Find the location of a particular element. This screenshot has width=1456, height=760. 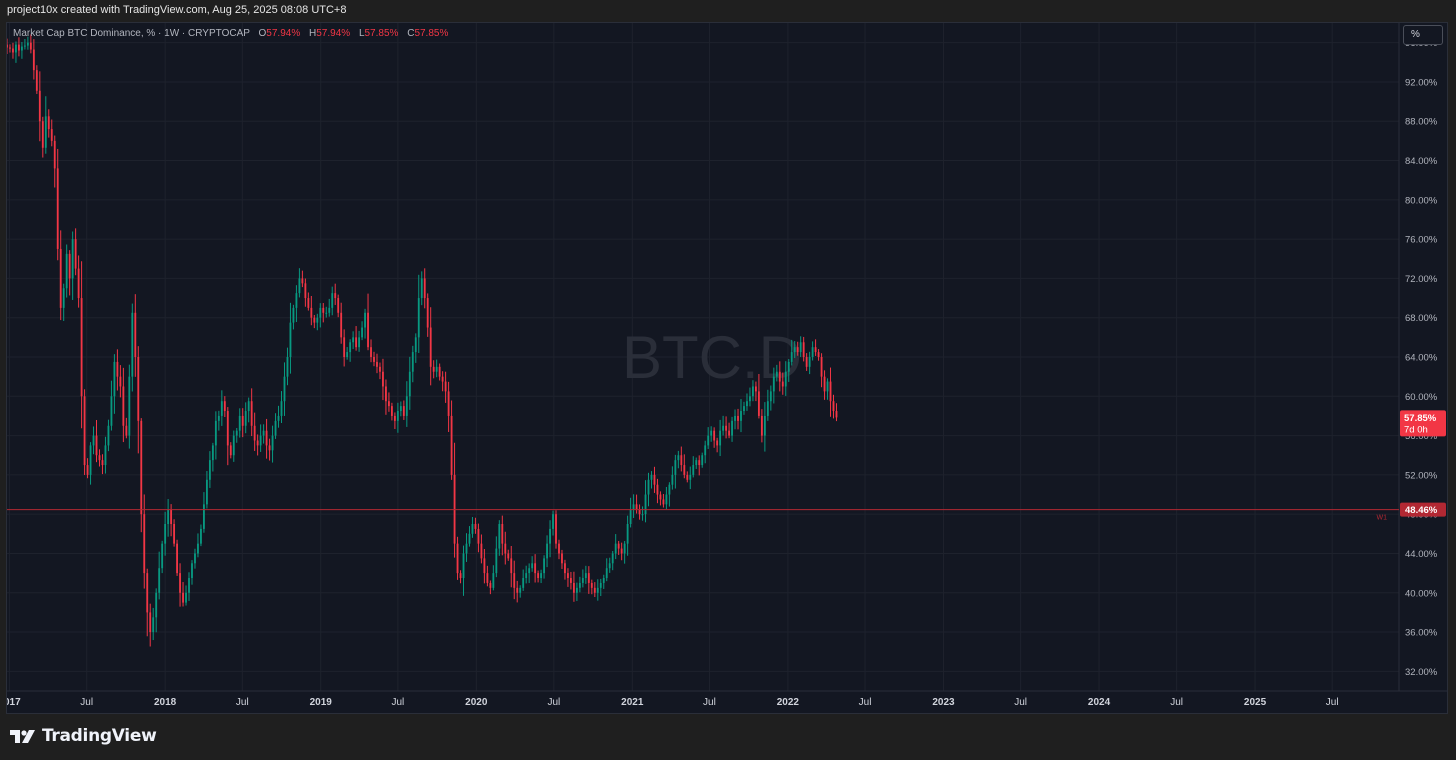

y-tick-label: 32.00% is located at coordinates (1421, 672).